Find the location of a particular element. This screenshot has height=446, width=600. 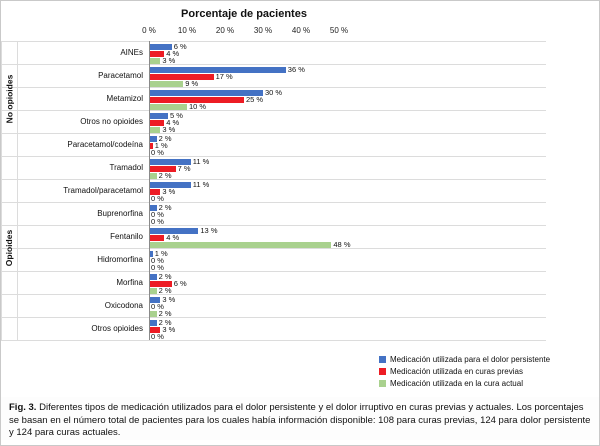

category-label: Otros opioides is located at coordinates (117, 328).